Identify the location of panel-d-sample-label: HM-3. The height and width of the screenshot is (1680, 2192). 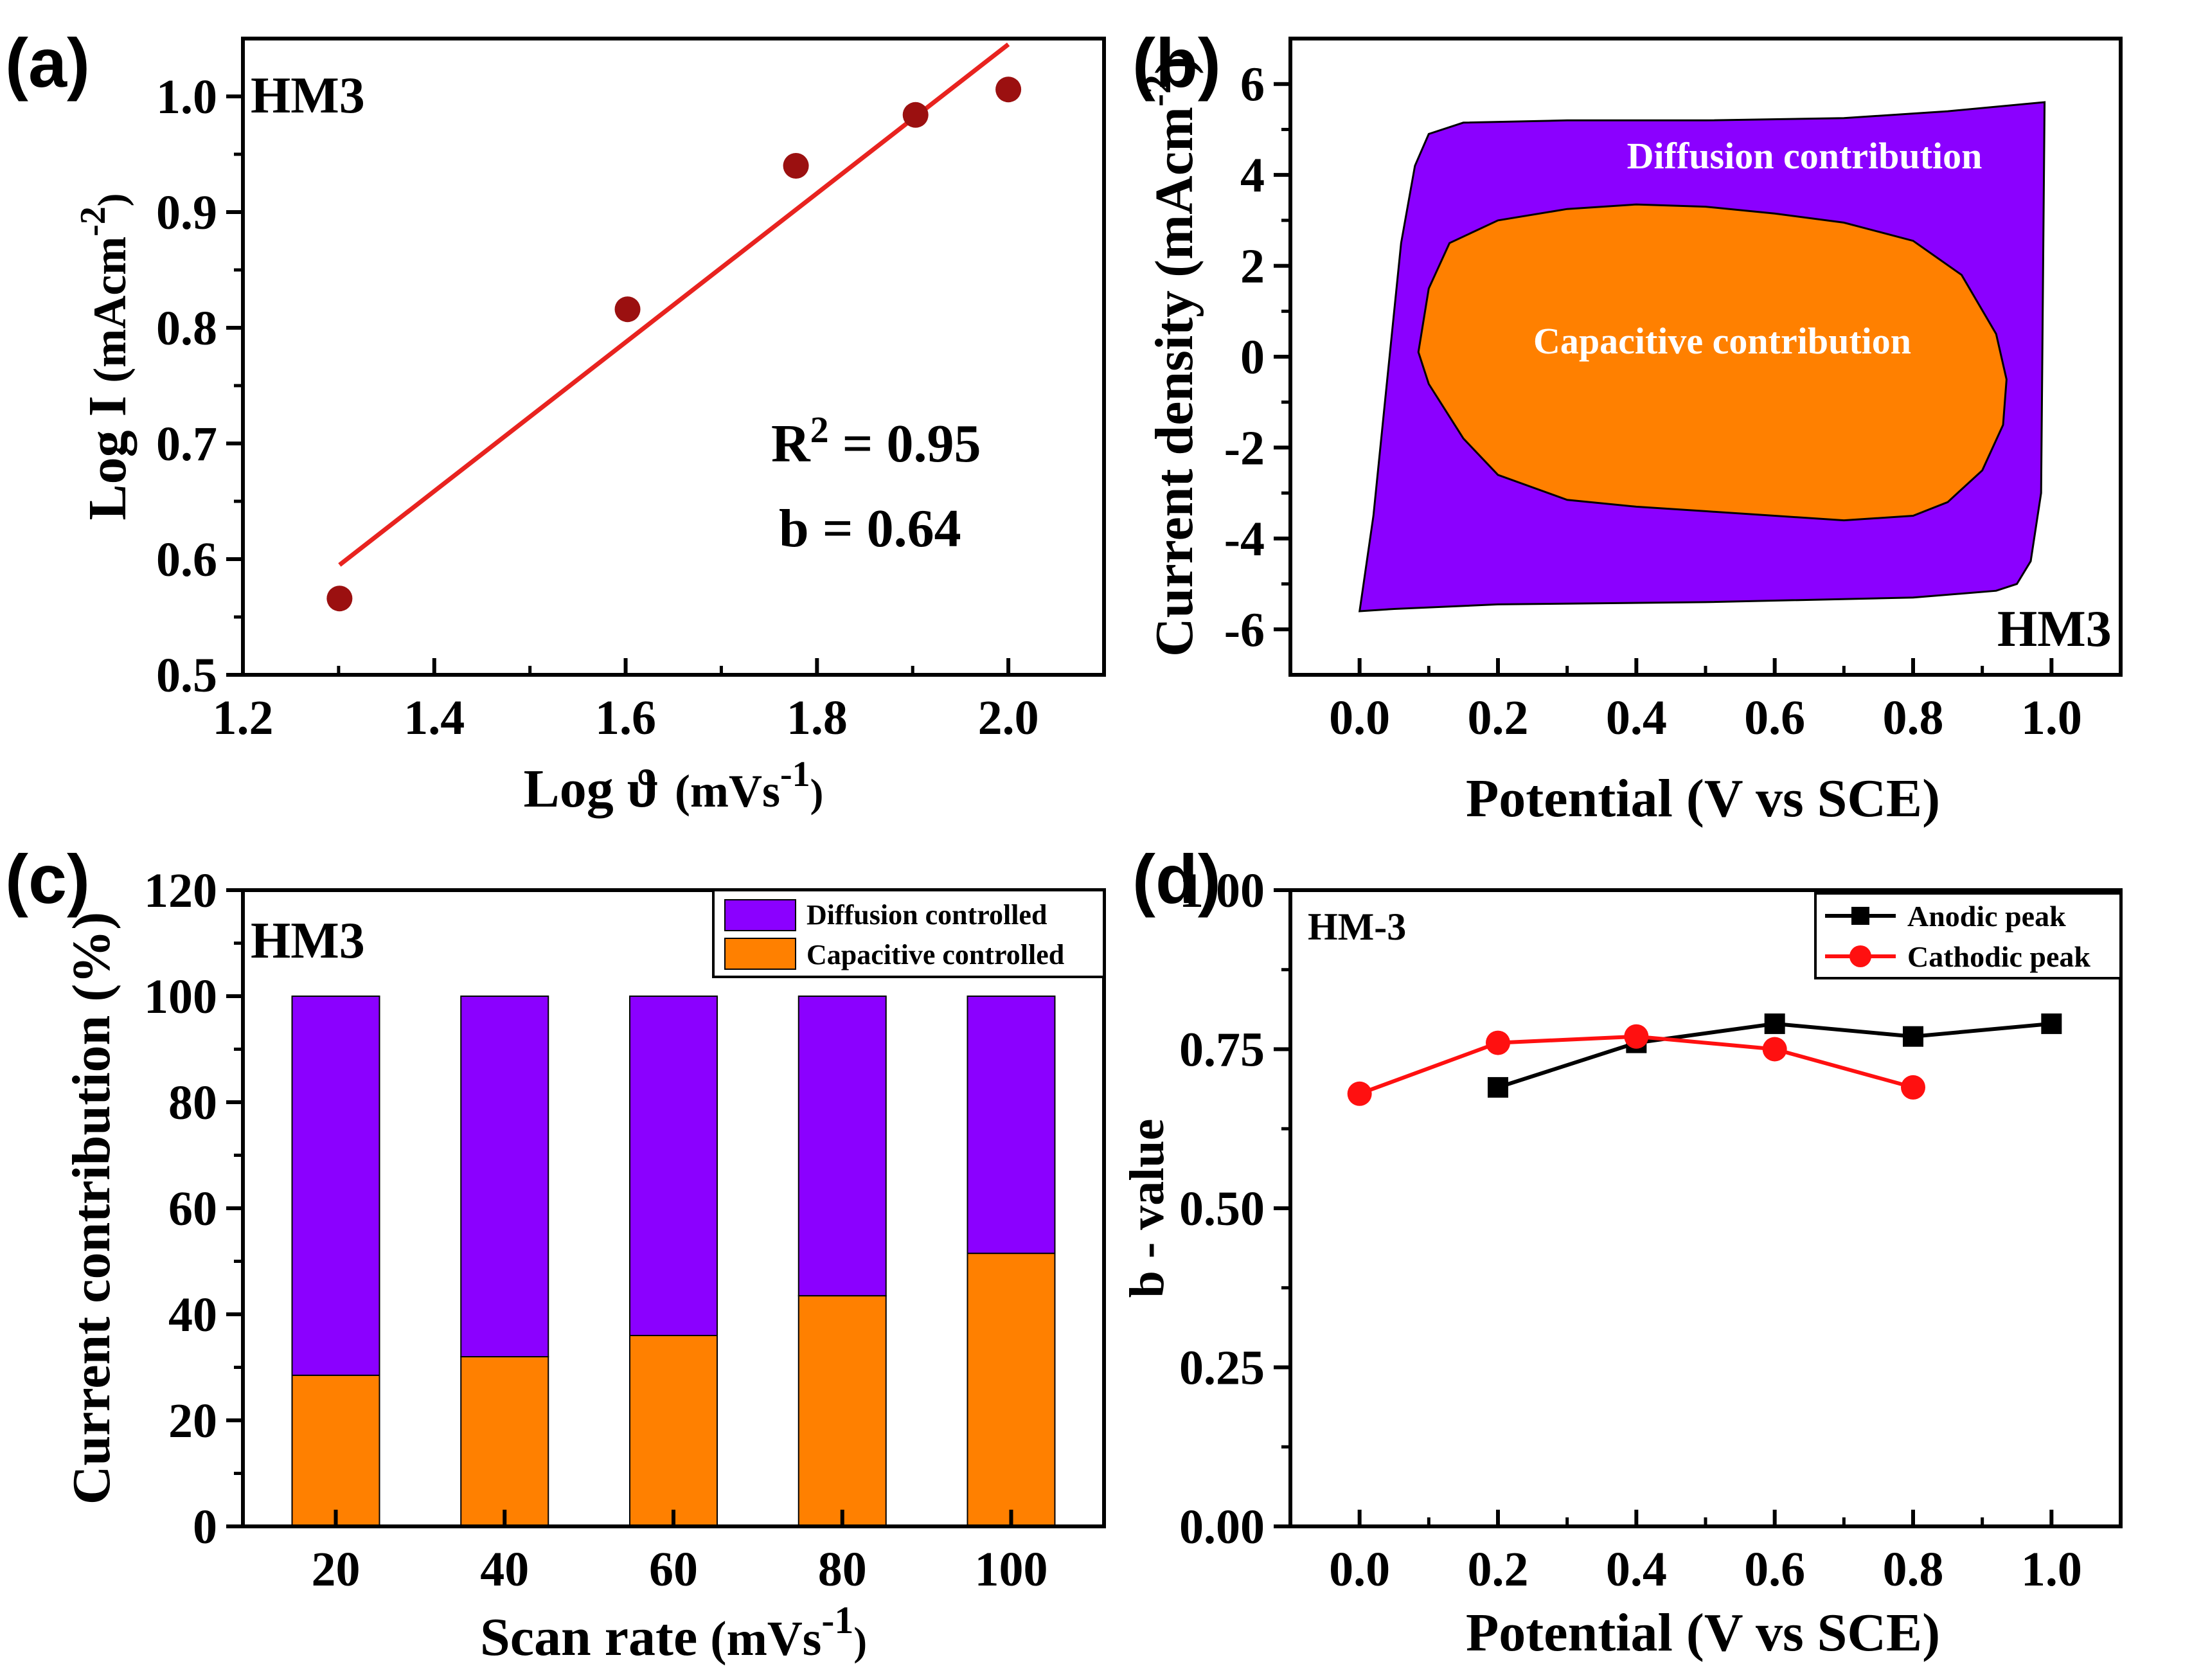
(1357, 927).